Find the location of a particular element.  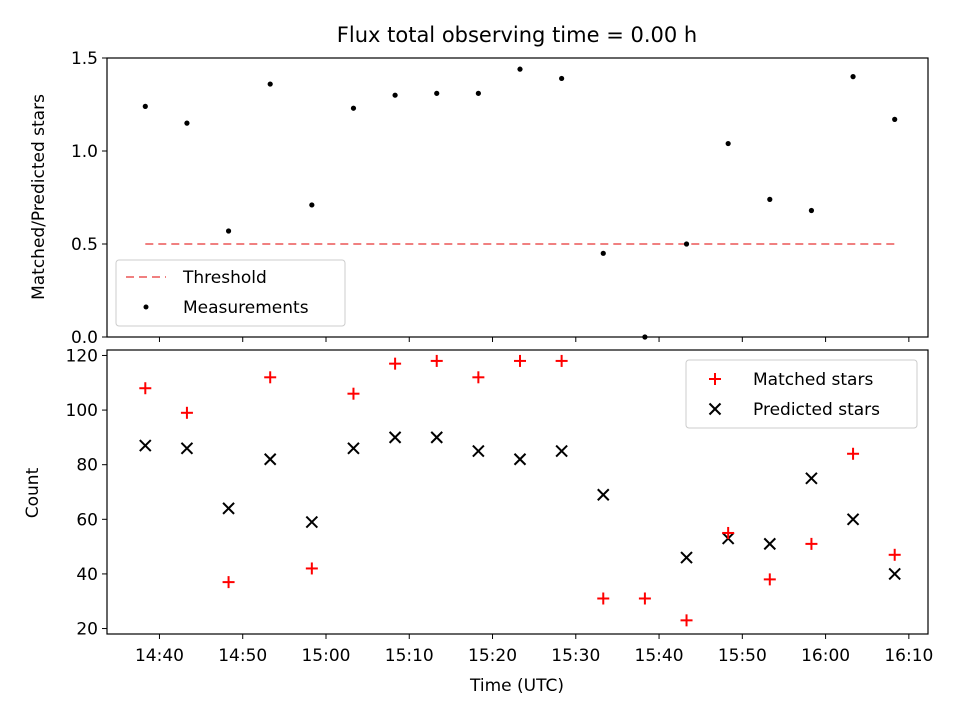

top-y-ticks: 0.0 0.5 1.0 1.5 is located at coordinates (89, 198).